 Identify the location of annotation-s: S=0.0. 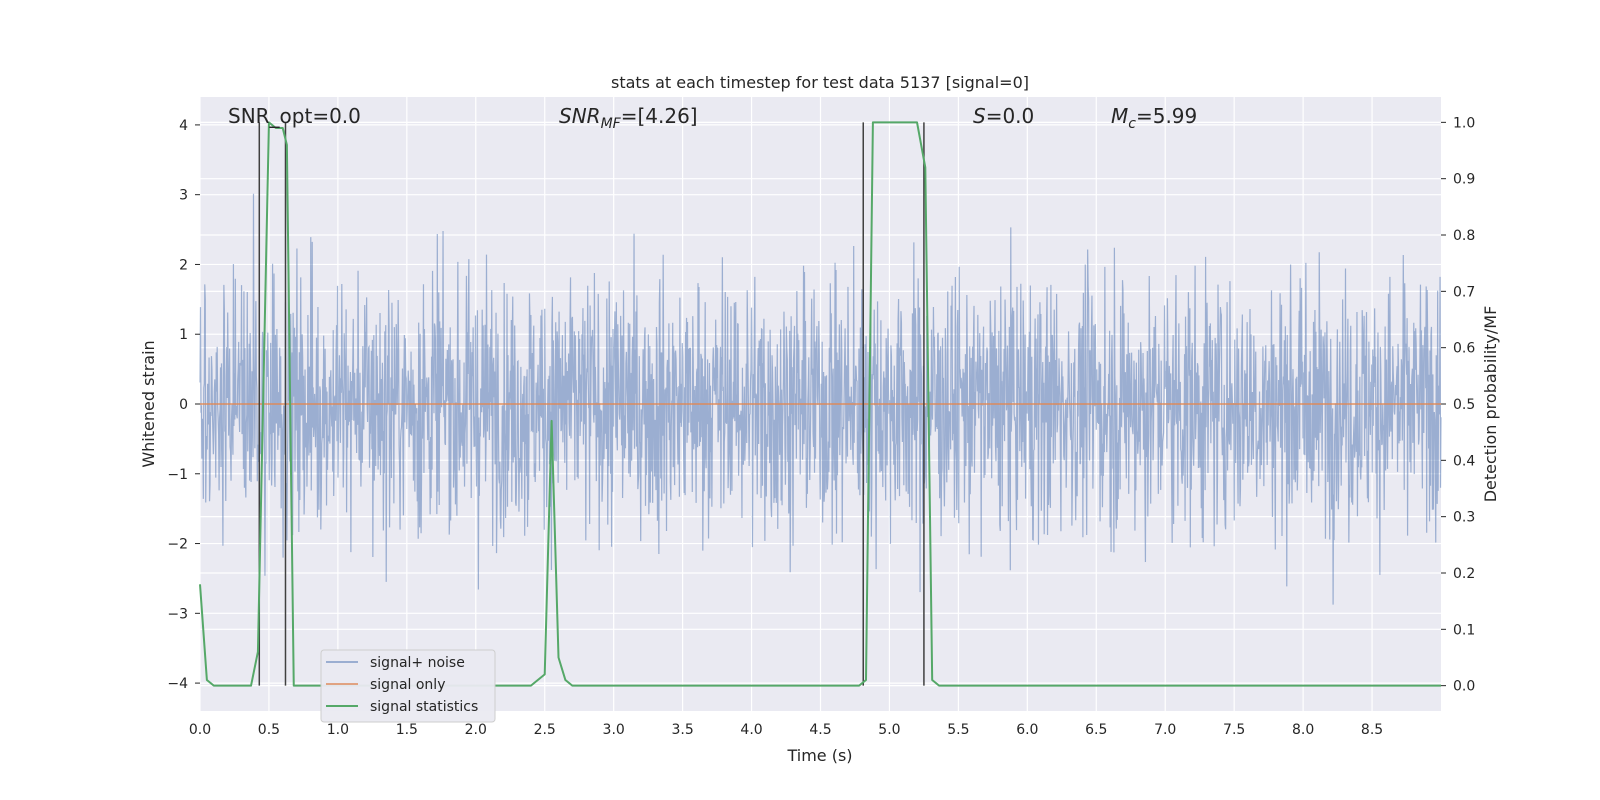
(1003, 116).